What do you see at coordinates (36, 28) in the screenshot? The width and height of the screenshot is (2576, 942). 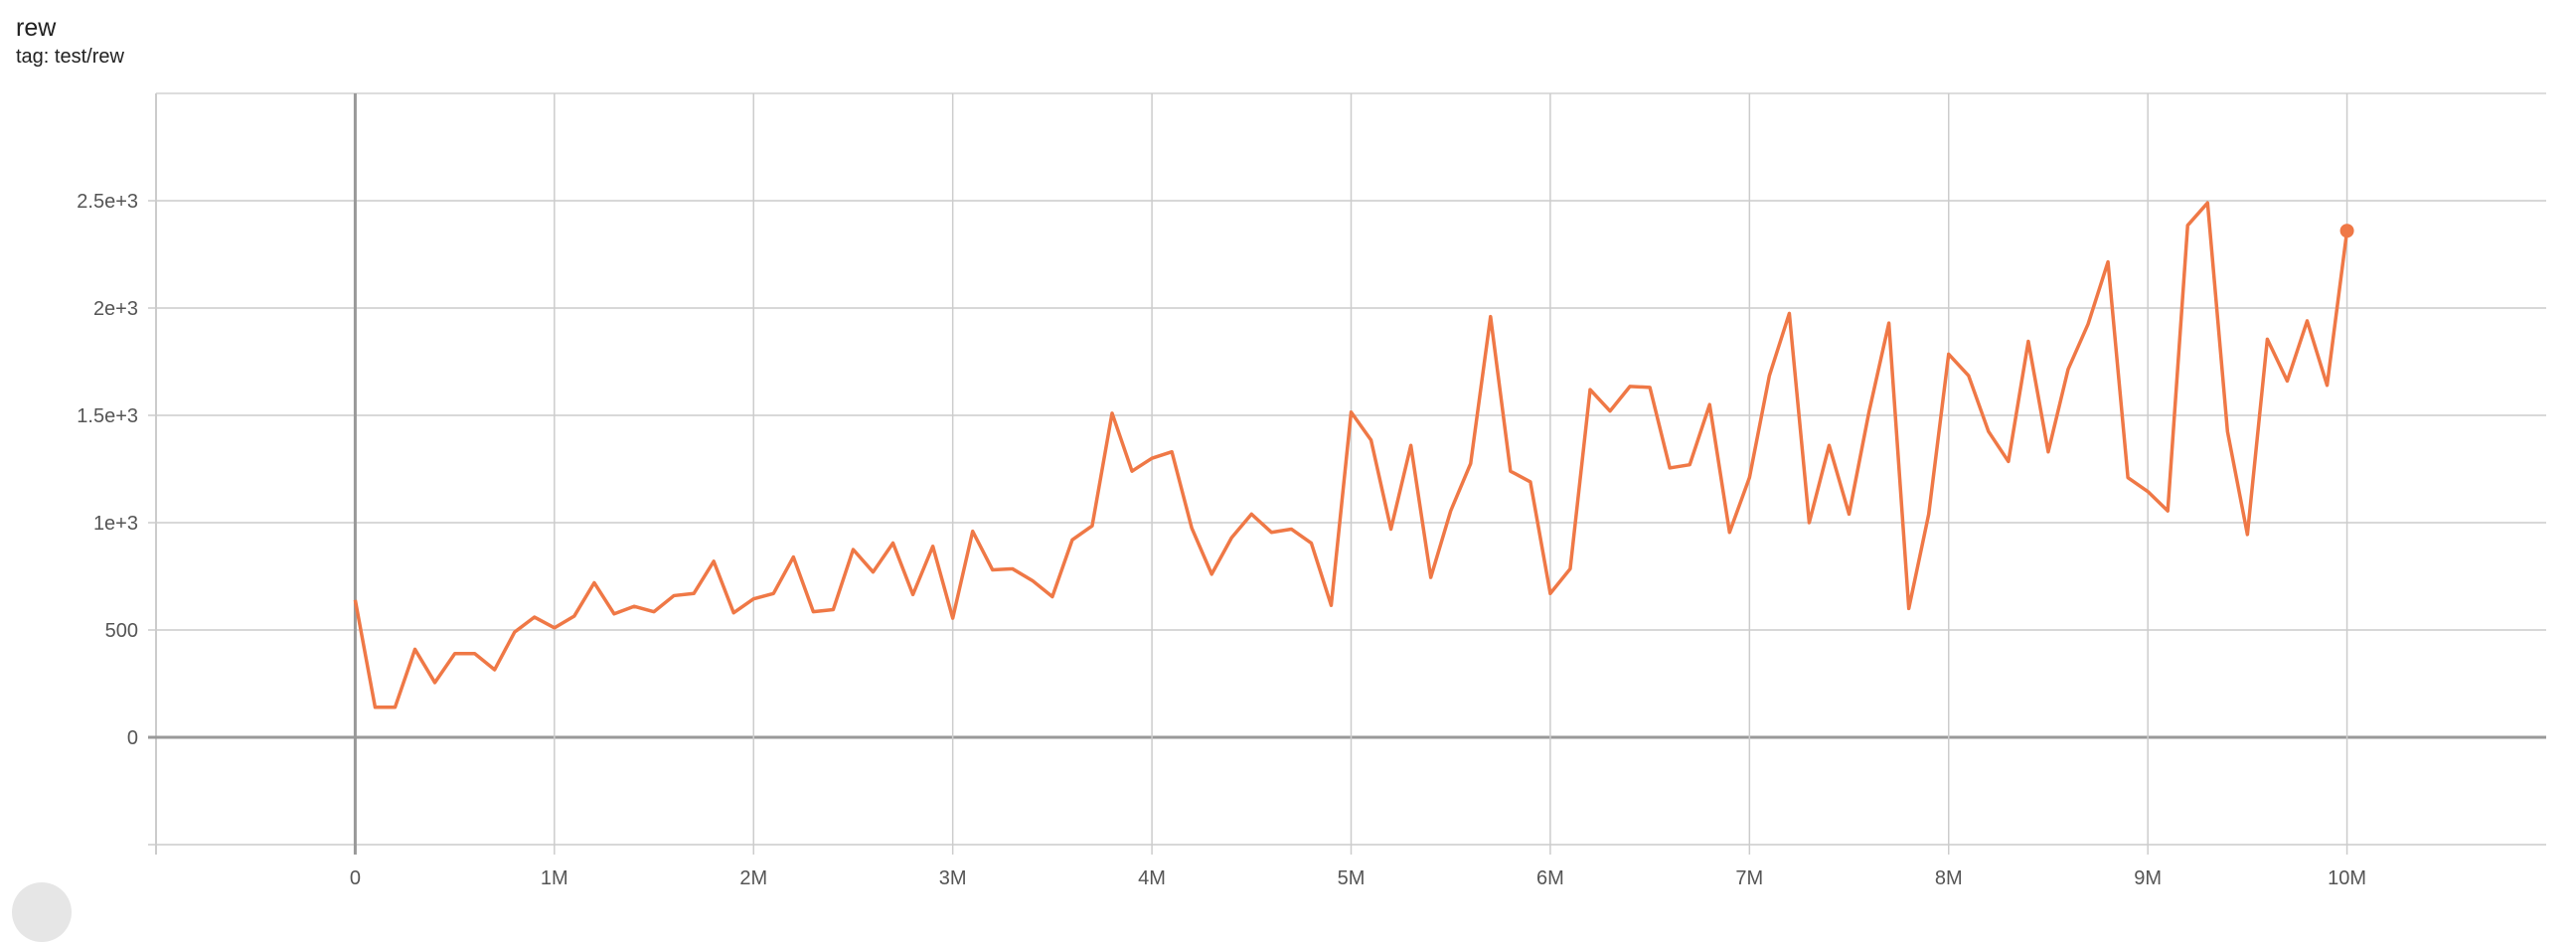 I see `chart-title: rew` at bounding box center [36, 28].